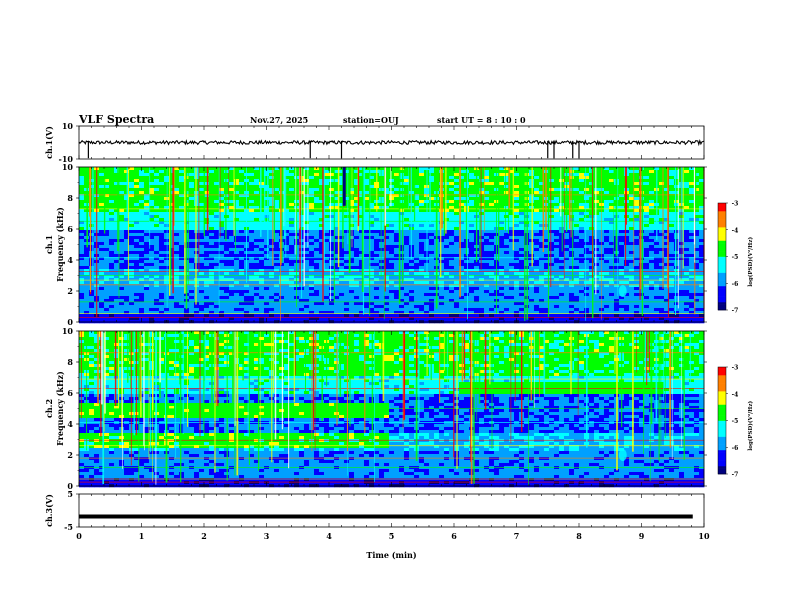 This screenshot has height=612, width=792. Describe the element at coordinates (79, 536) in the screenshot. I see `x-tick-label: 0` at that location.